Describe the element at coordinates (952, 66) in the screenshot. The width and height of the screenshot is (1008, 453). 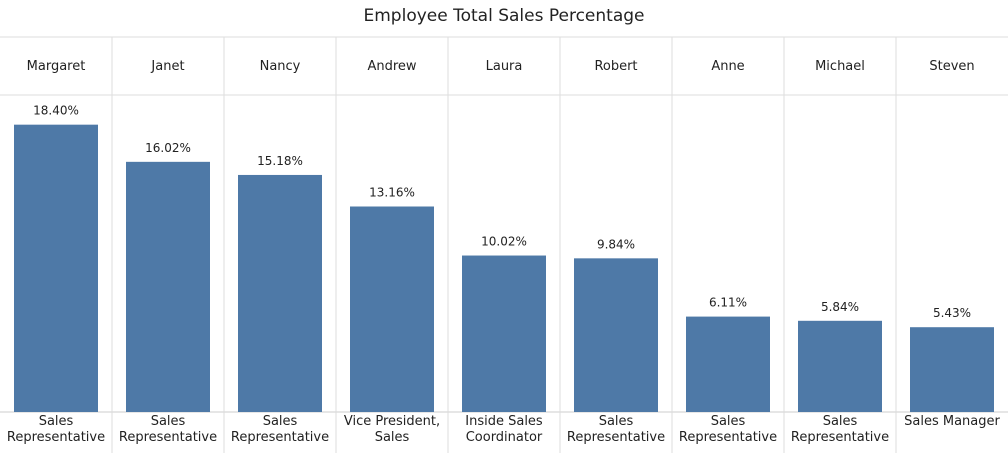
I see `column-header: Steven` at that location.